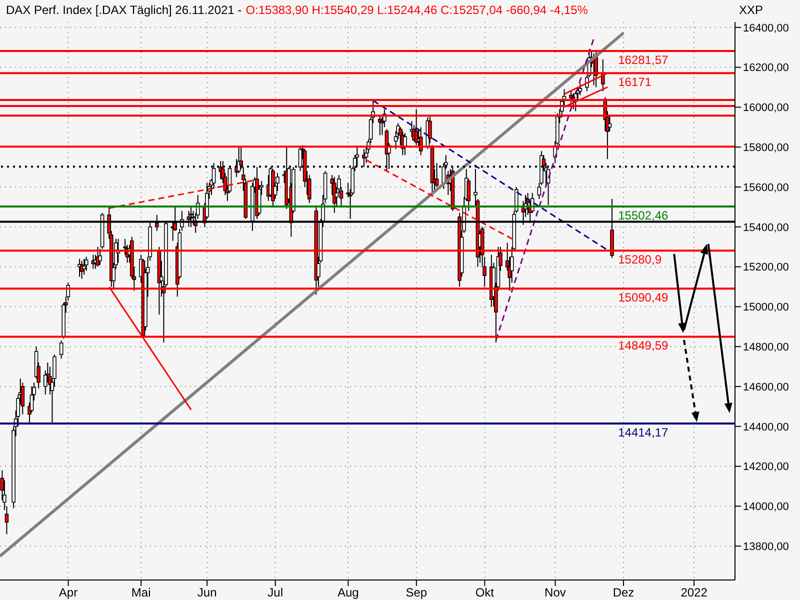 This screenshot has height=600, width=800. What do you see at coordinates (766, 108) in the screenshot?
I see `y-tick-label: 16000,00` at bounding box center [766, 108].